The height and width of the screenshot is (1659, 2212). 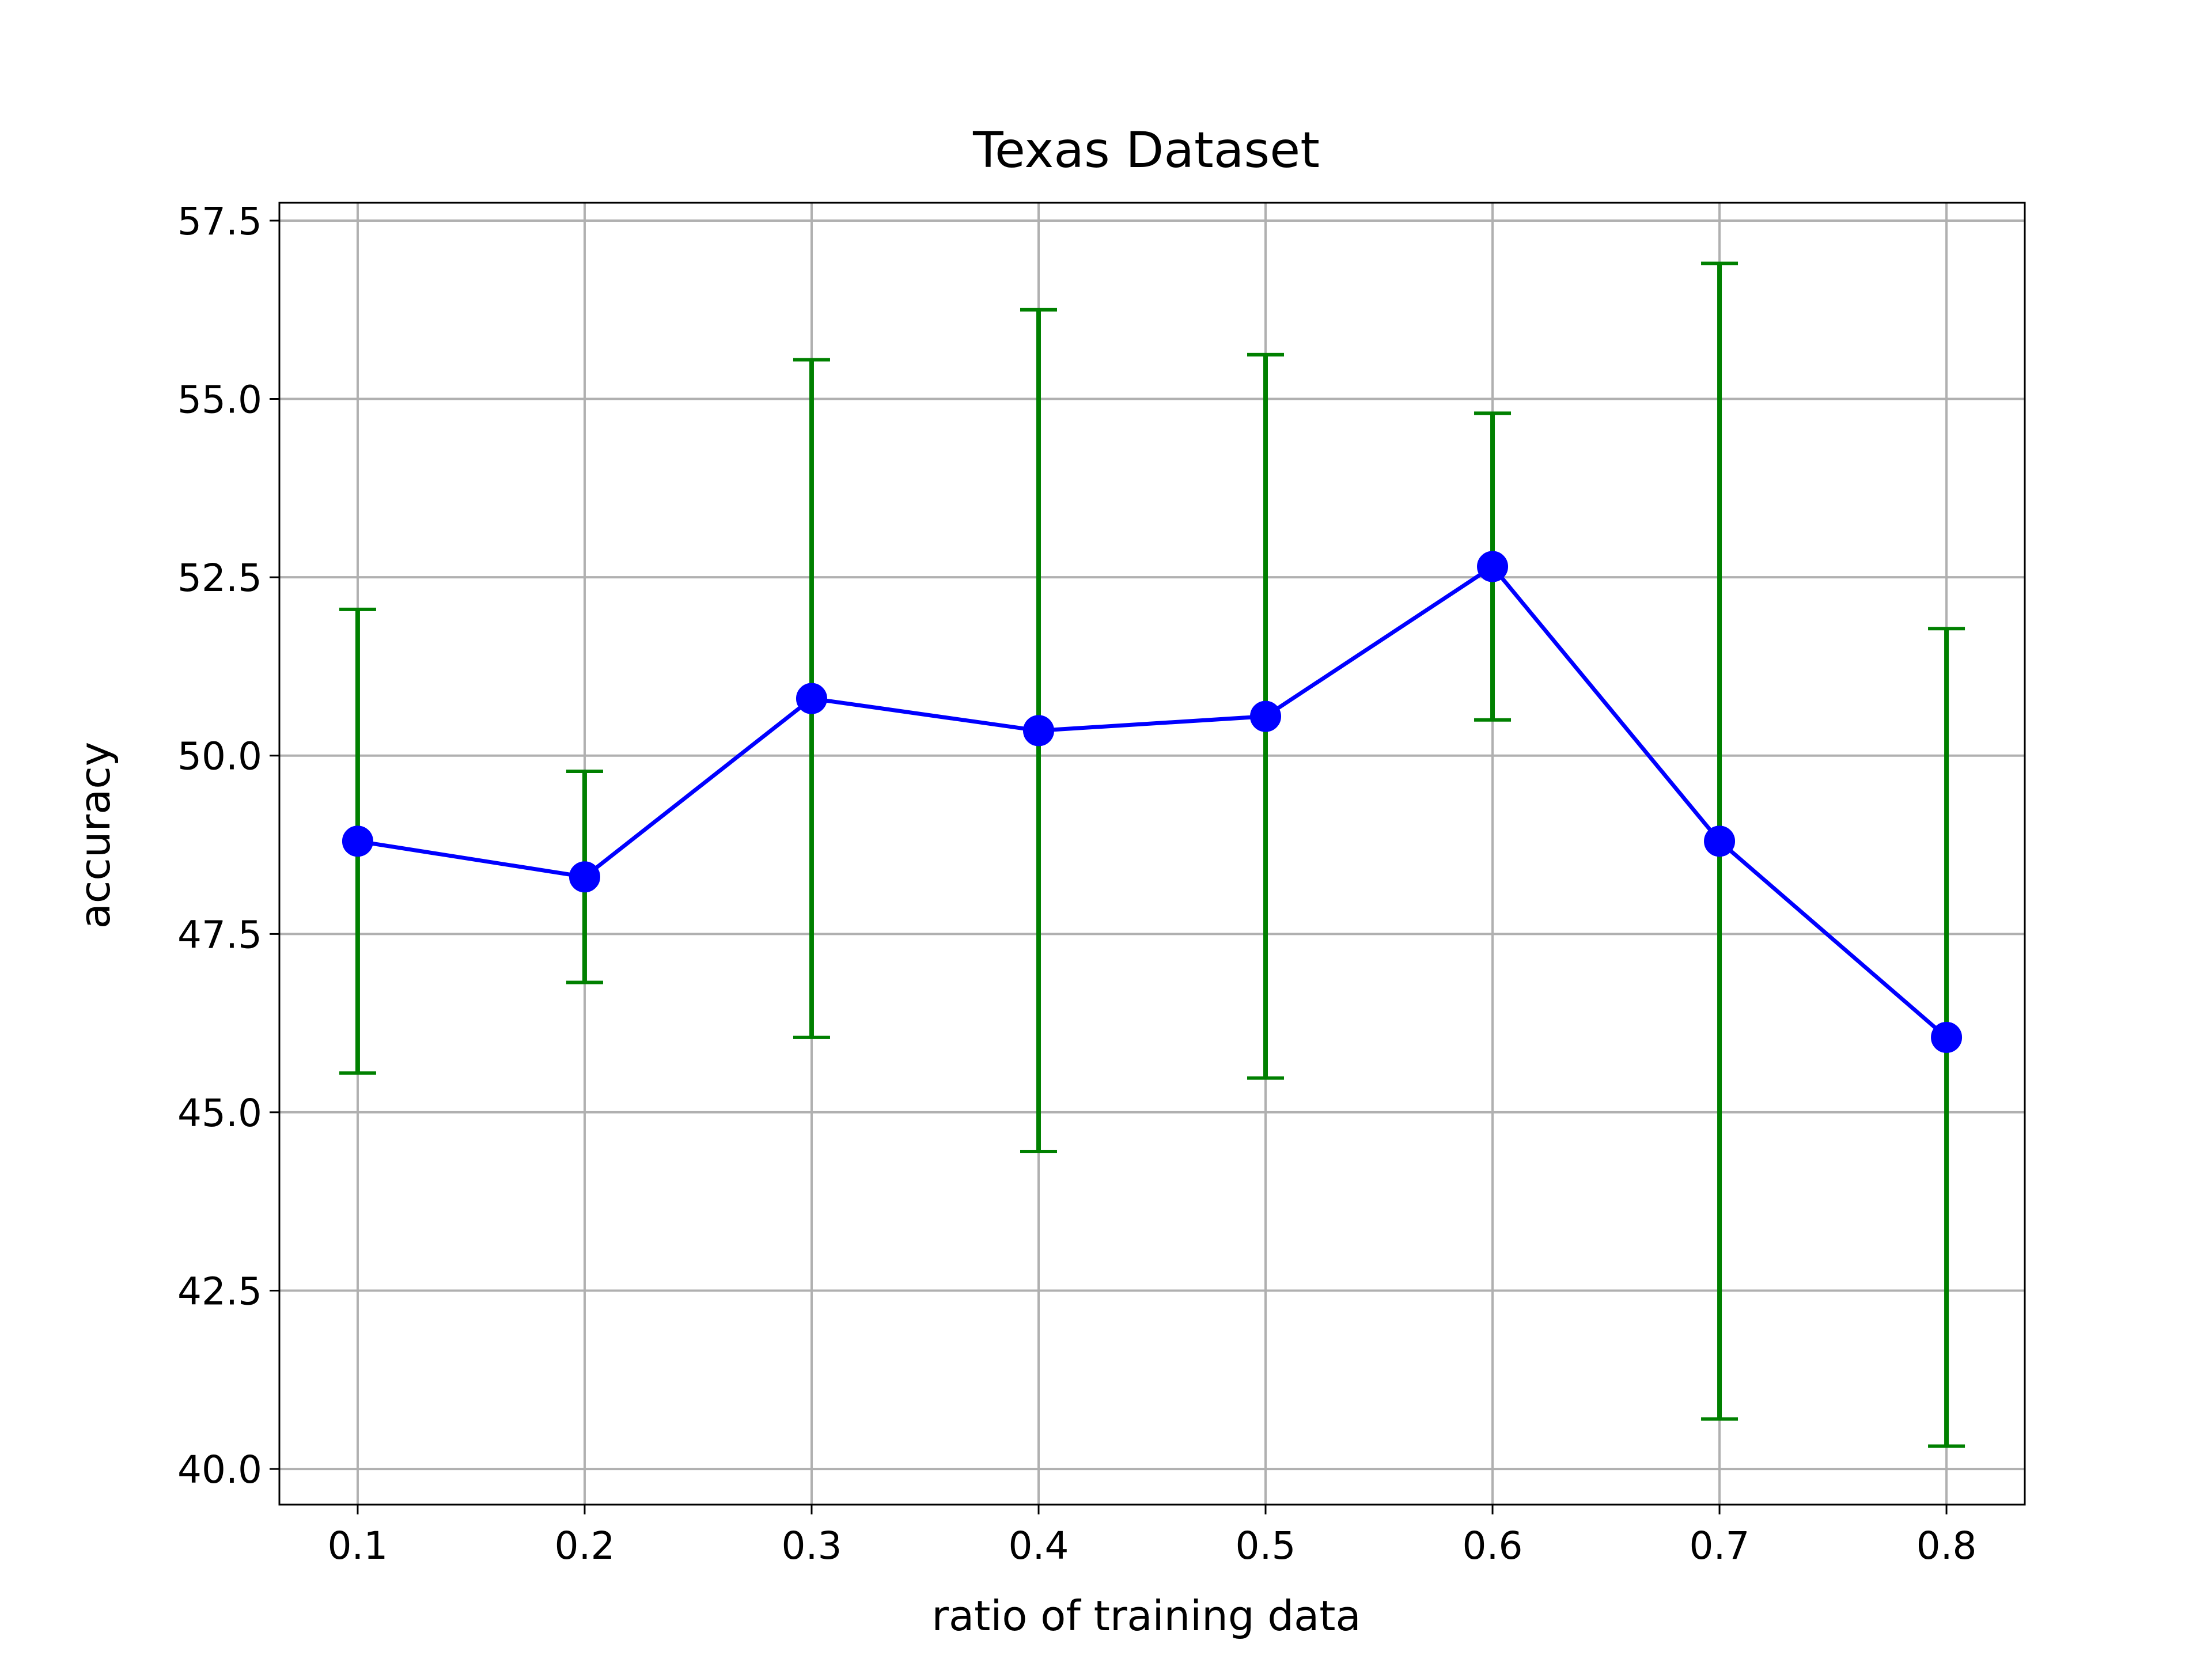 What do you see at coordinates (1152, 1536) in the screenshot?
I see `x-ticks: 0.1 0.2 0.3 0.4 0.5 0.6 0.7 0.8` at bounding box center [1152, 1536].